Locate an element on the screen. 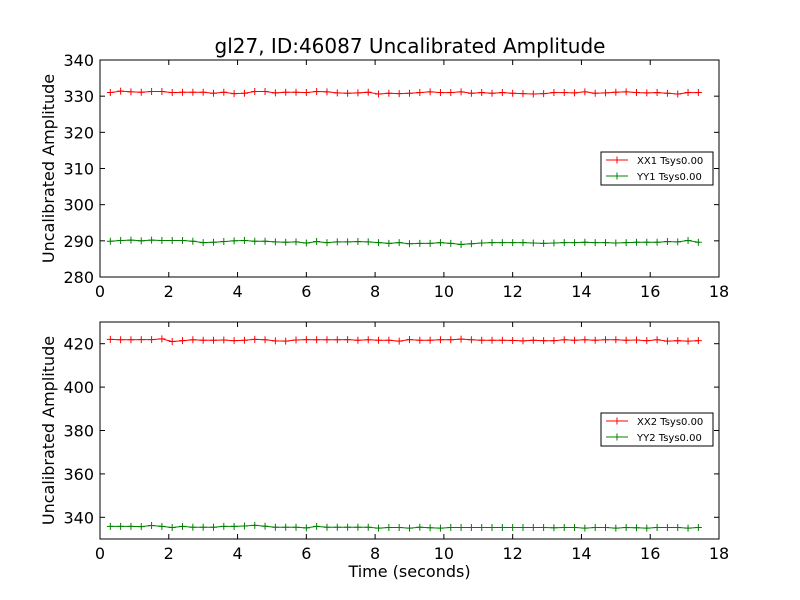 The width and height of the screenshot is (800, 600). y-tick-label: 310 is located at coordinates (78, 169).